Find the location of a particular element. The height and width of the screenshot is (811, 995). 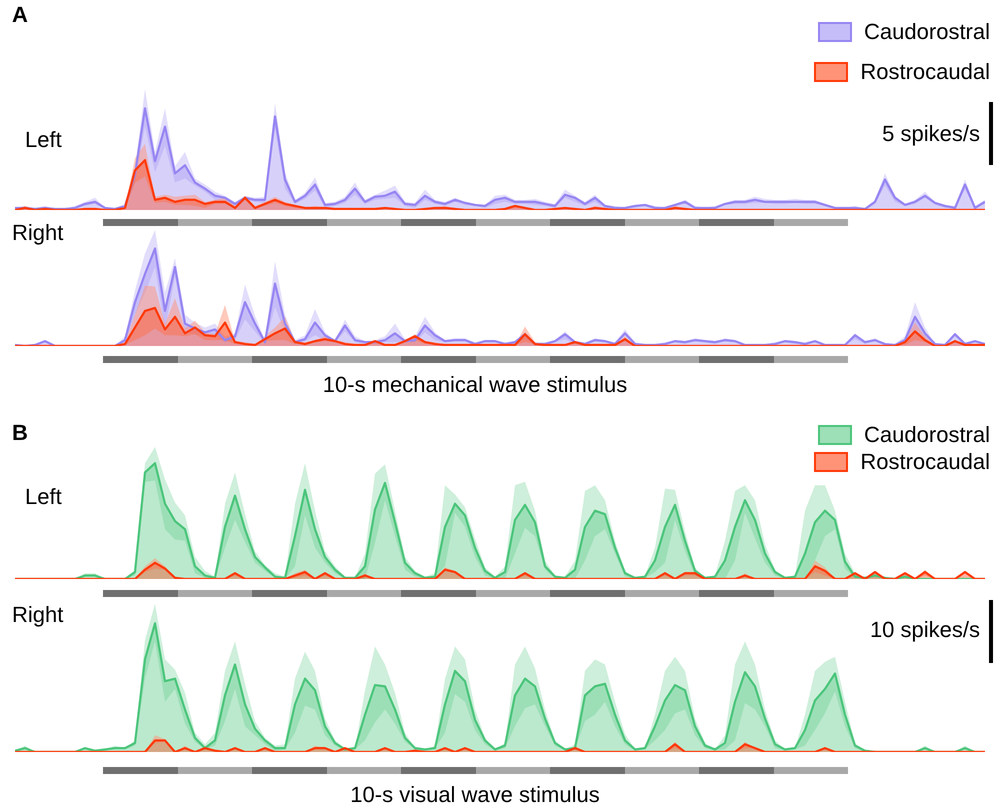

chart-title: B is located at coordinates (20, 433).